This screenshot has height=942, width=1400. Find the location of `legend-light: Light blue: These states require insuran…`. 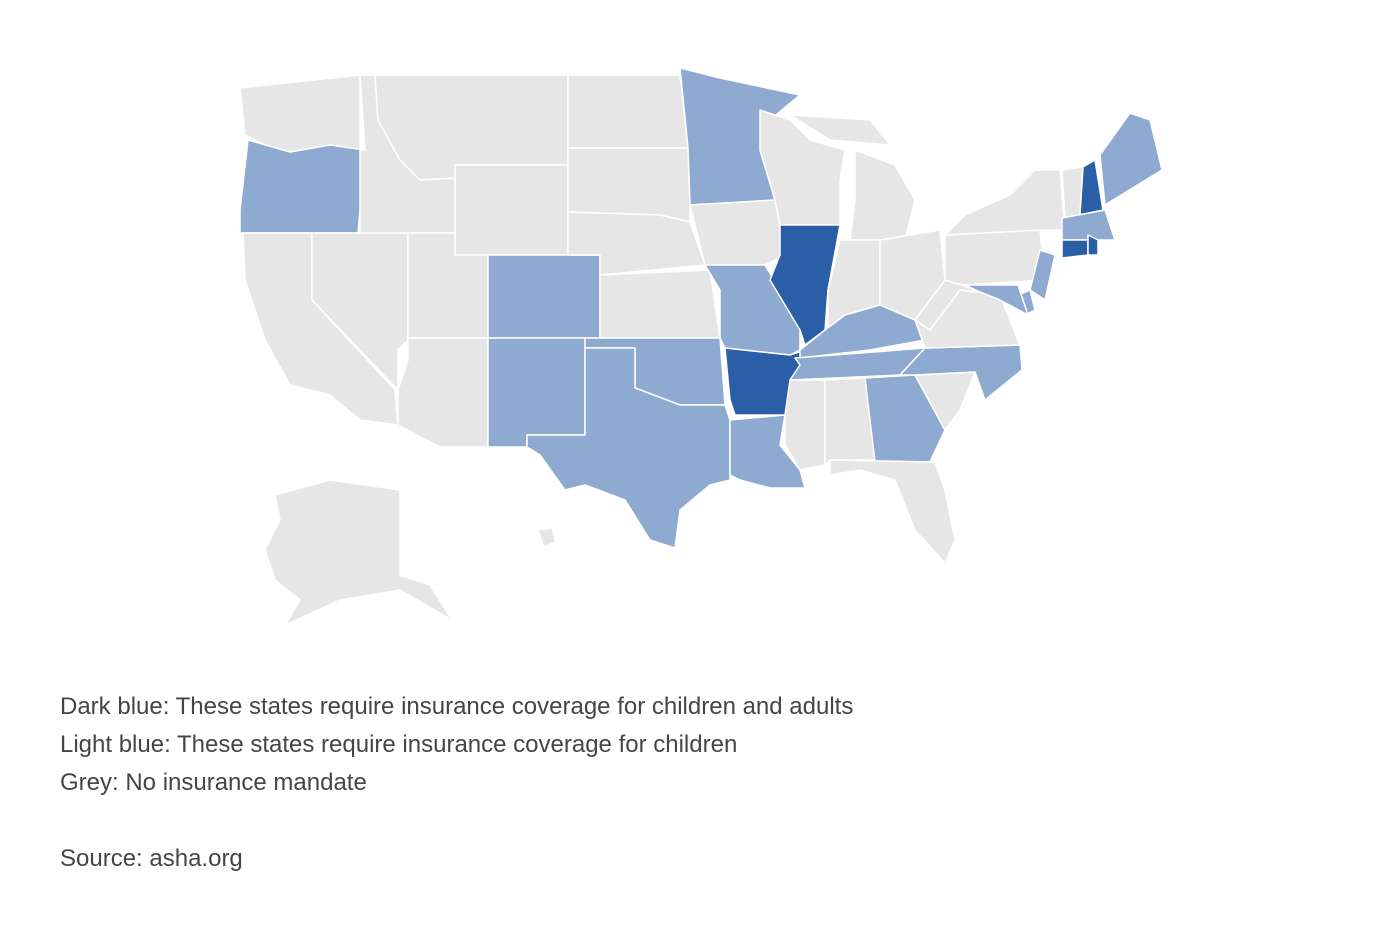

legend-light: Light blue: These states require insuran… is located at coordinates (399, 744).